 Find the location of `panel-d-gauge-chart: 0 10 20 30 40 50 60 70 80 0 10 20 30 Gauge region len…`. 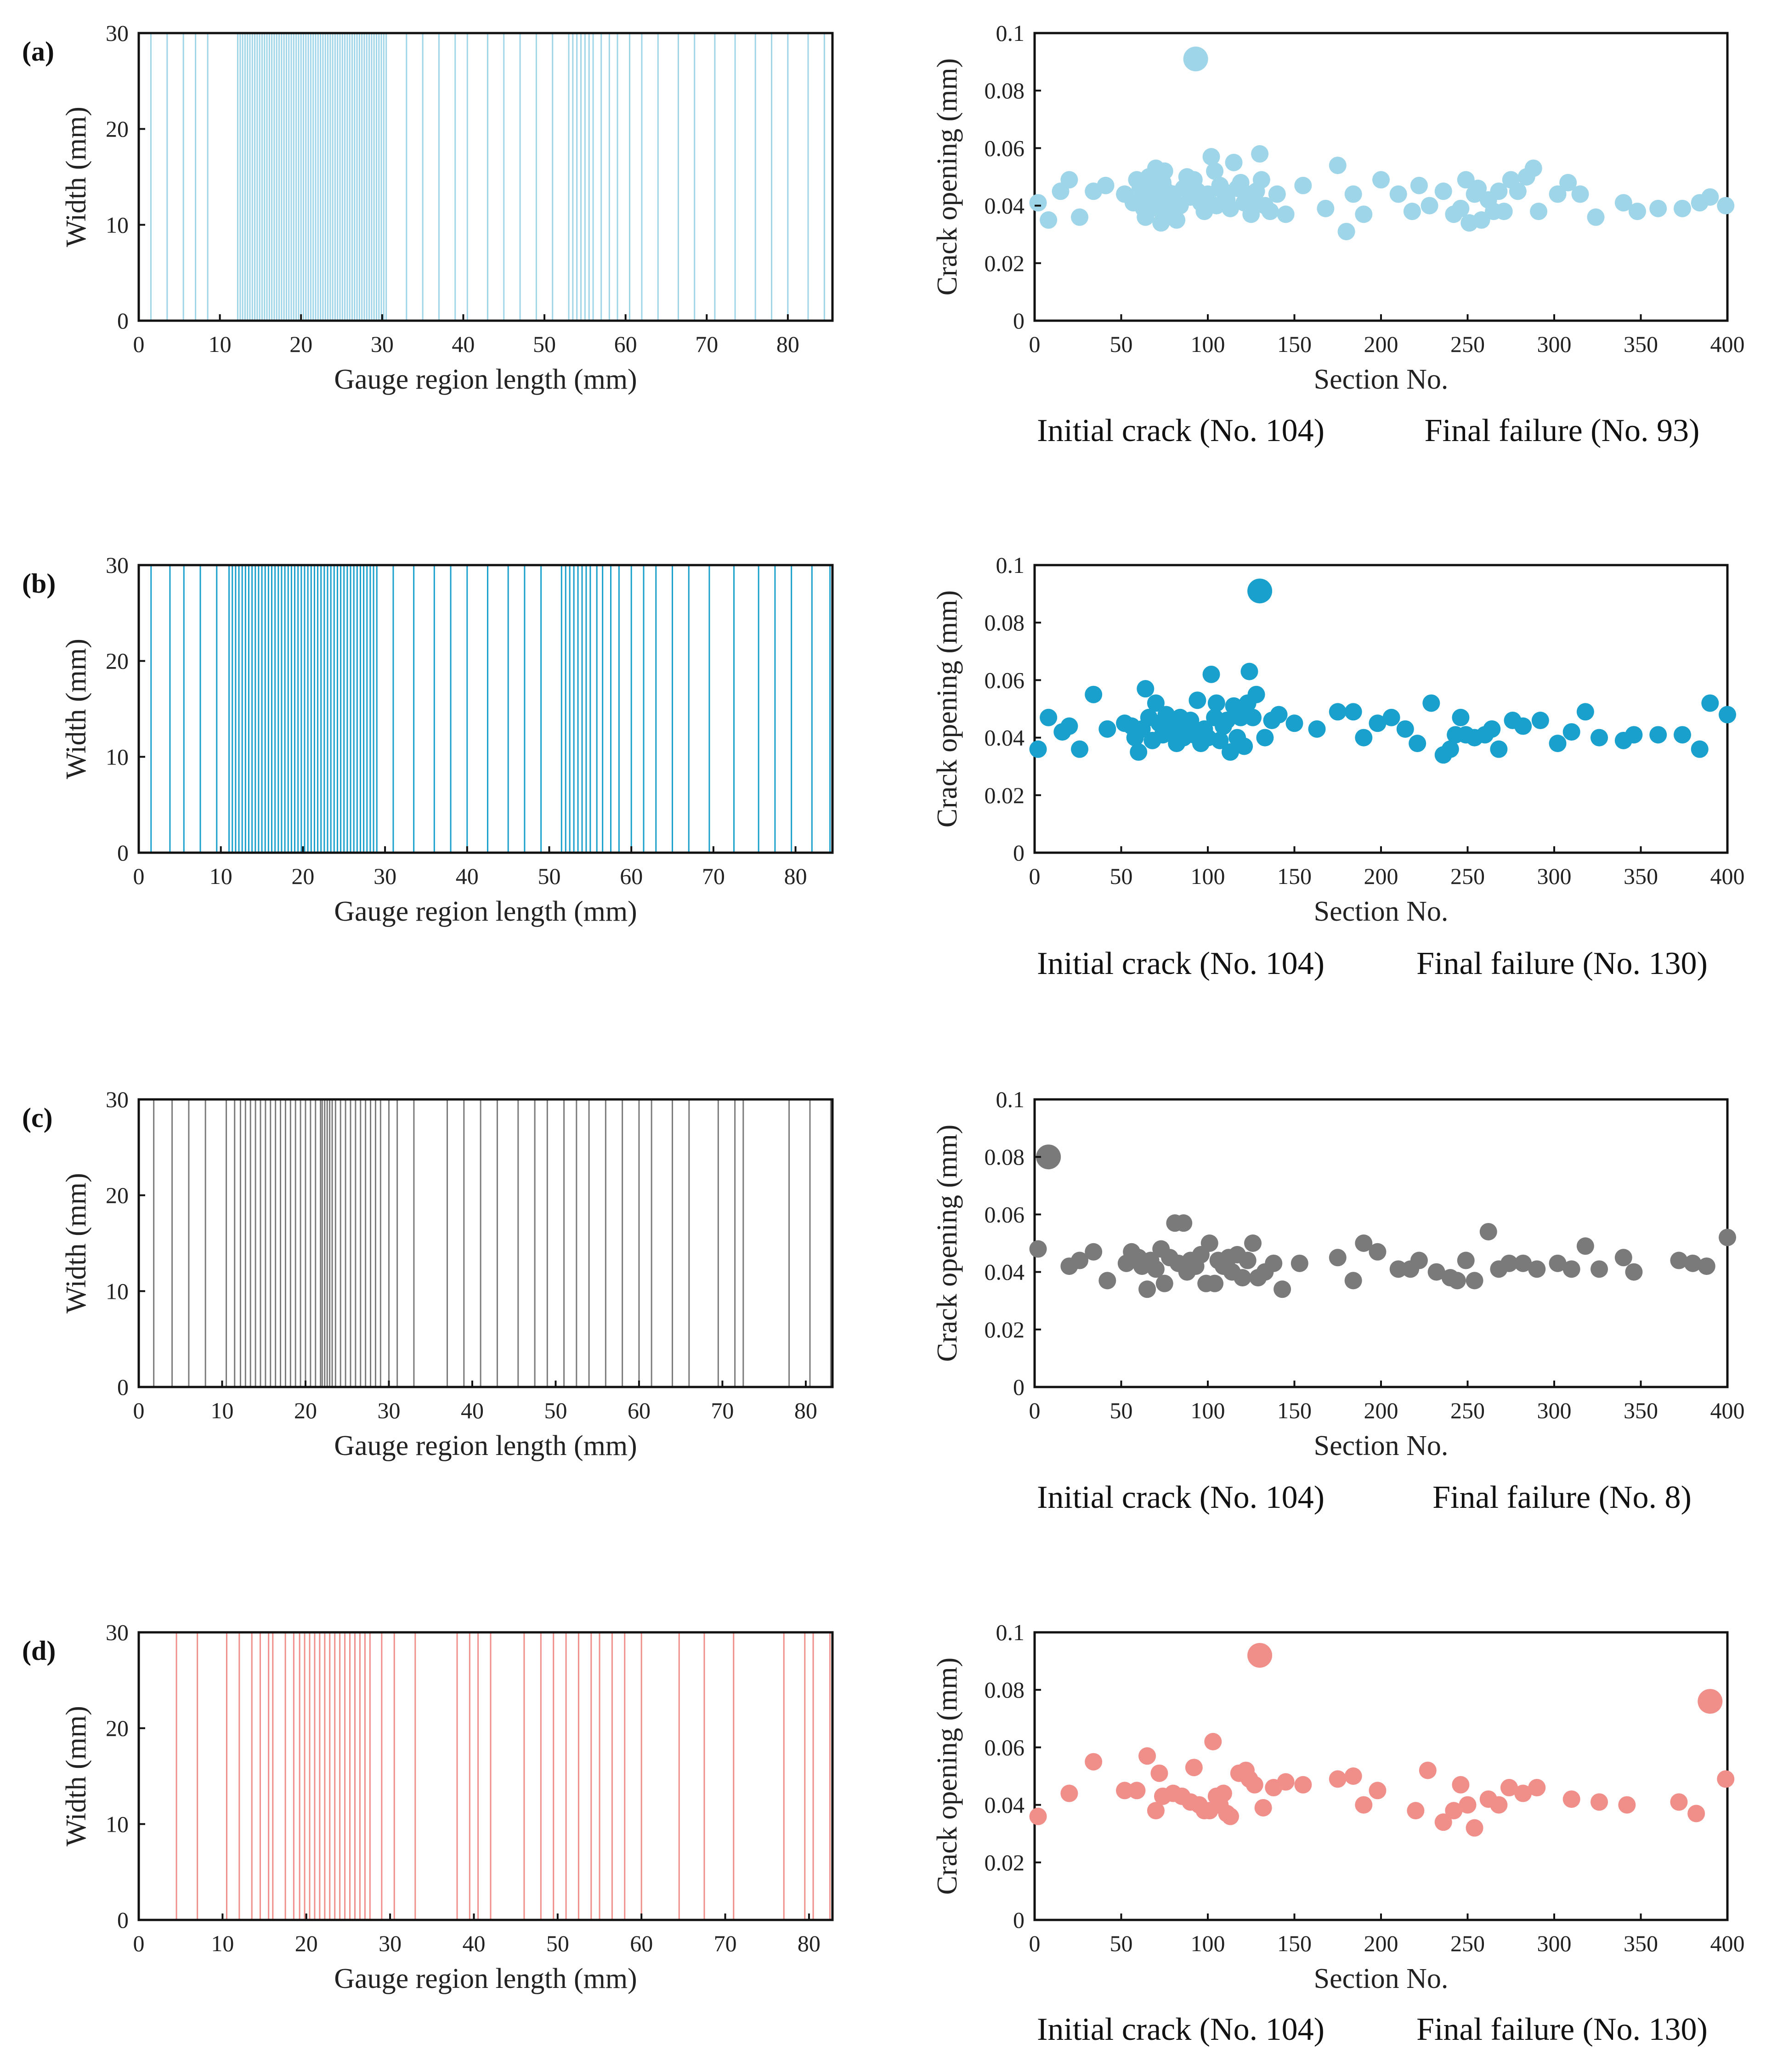

panel-d-gauge-chart: 0 10 20 30 40 50 60 70 80 0 10 20 30 Gauge region len… is located at coordinates (447, 1806).